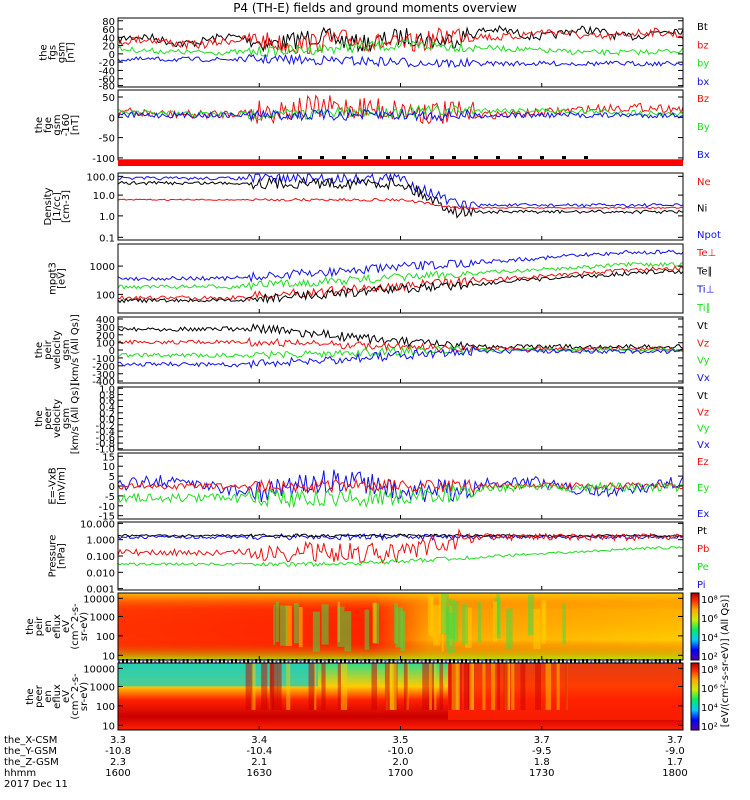  Describe the element at coordinates (709, 235) in the screenshot. I see `legend-Npot: Npot` at that location.